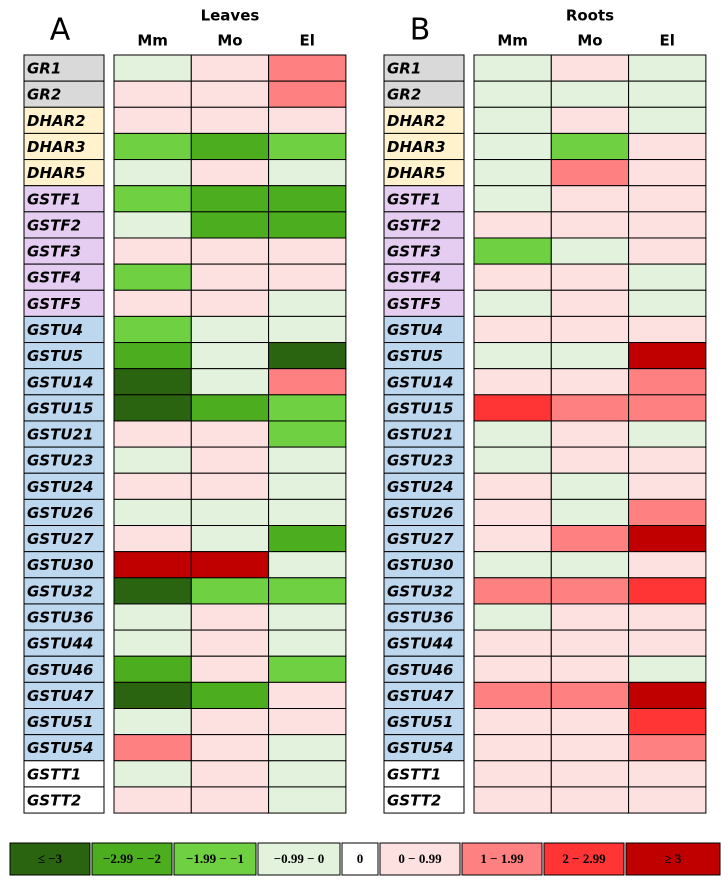  Describe the element at coordinates (55, 330) in the screenshot. I see `gene-label: GSTU4` at that location.